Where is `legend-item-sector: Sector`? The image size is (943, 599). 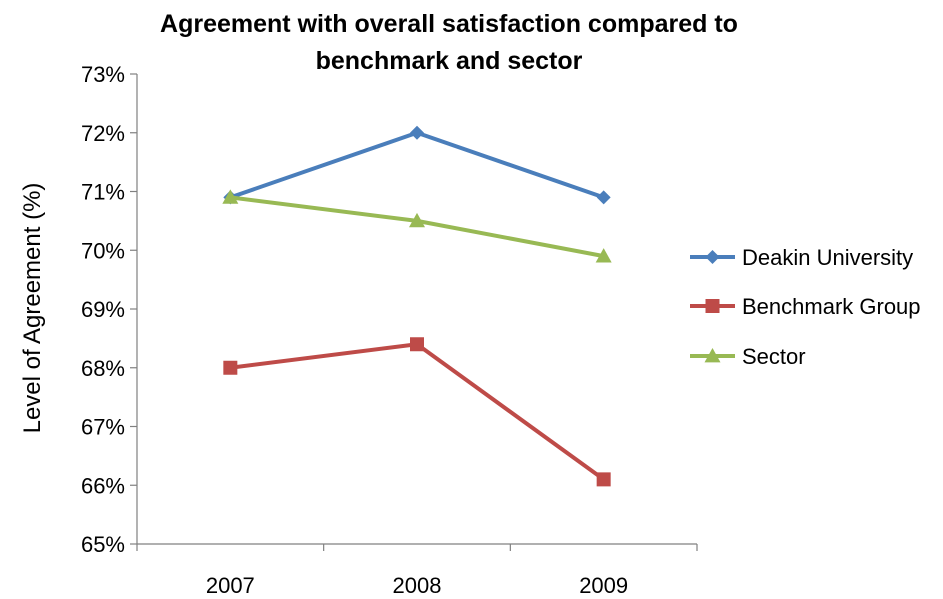
legend-item-sector: Sector is located at coordinates (748, 356).